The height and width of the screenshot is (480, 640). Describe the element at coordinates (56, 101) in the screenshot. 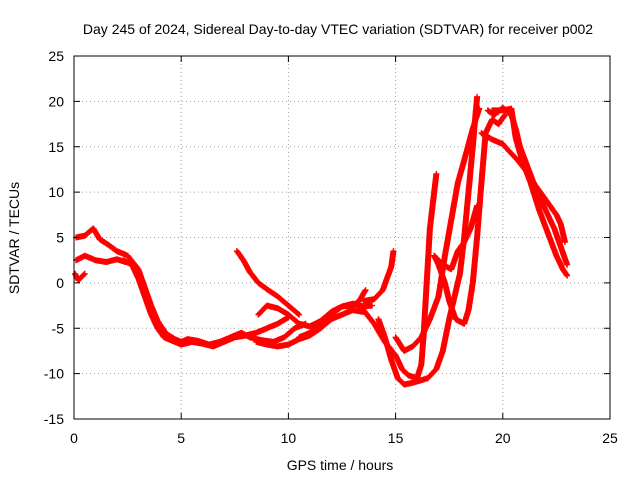

I see `y-tick-label: 20` at that location.